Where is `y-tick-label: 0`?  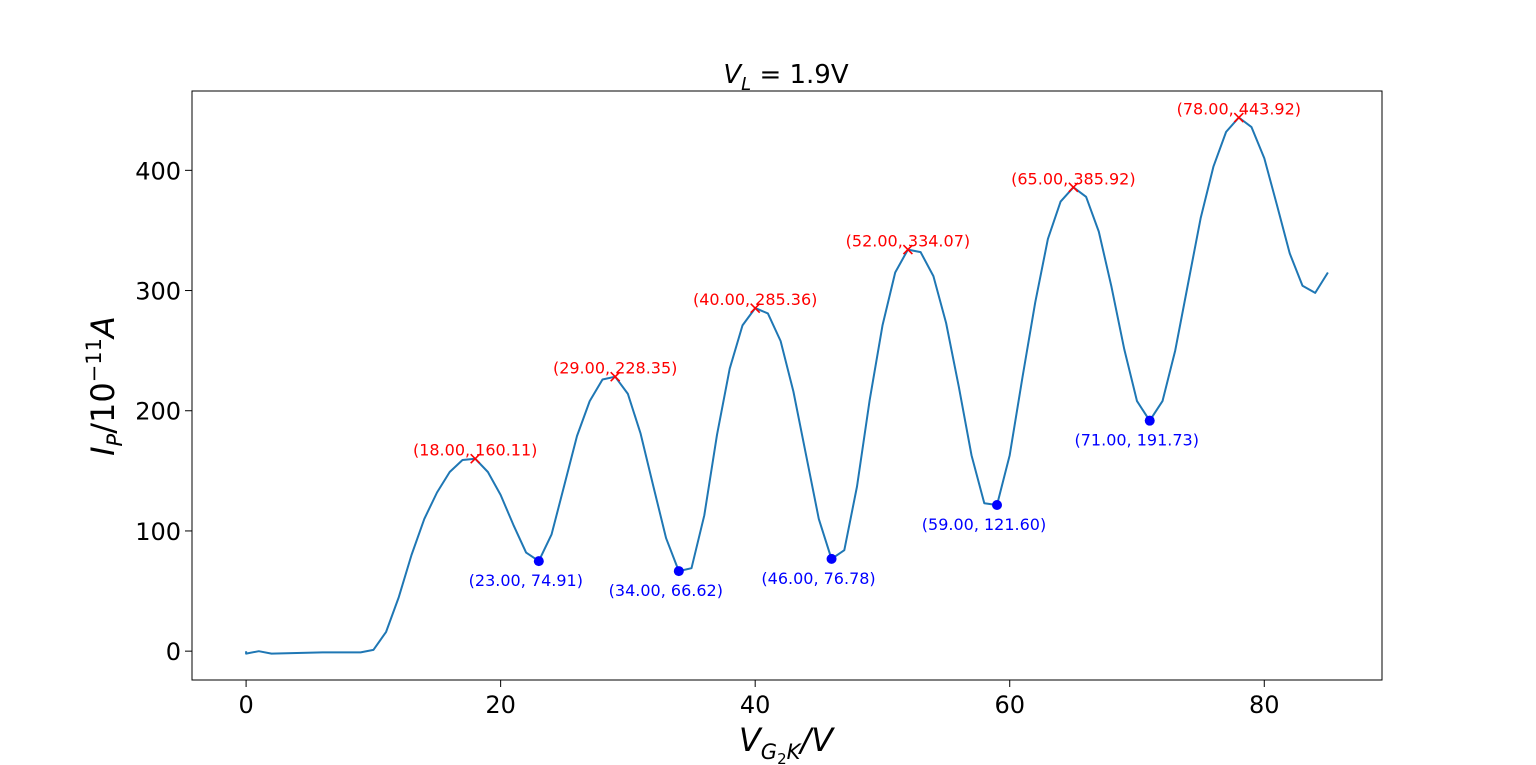 y-tick-label: 0 is located at coordinates (173, 652).